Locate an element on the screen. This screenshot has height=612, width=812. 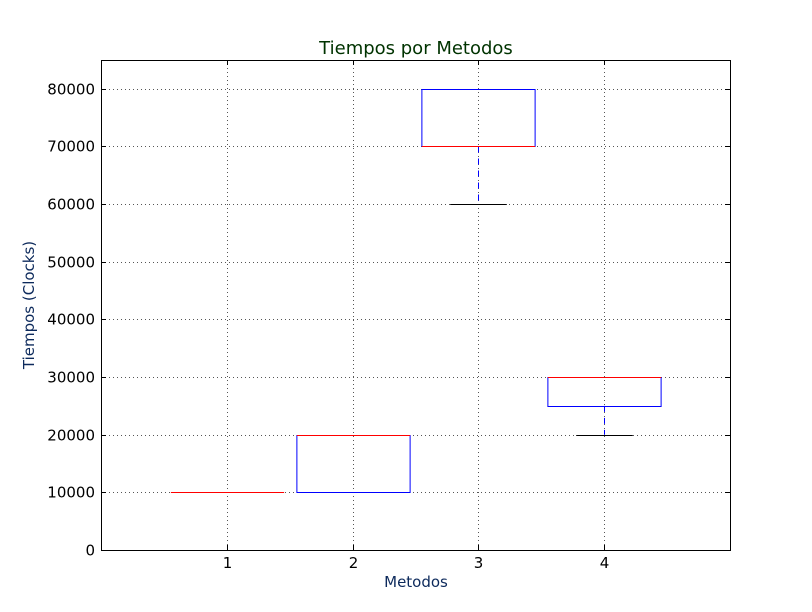
y-axis-label: Tiempos (Clocks) is located at coordinates (29, 305).